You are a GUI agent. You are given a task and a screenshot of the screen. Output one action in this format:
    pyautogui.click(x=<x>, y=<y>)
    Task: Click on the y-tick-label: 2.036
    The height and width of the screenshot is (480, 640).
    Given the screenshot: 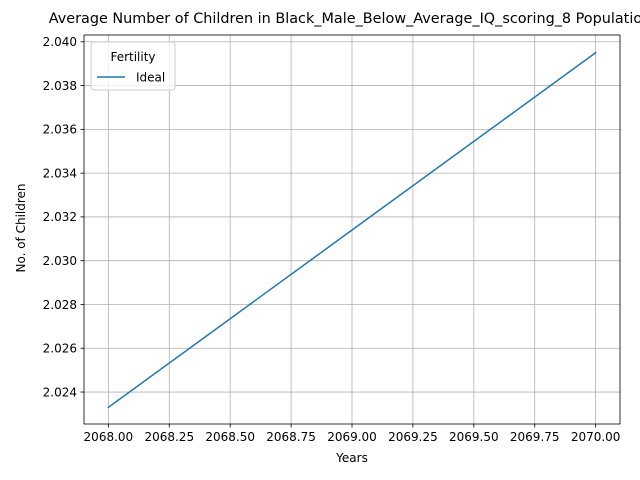 What is the action you would take?
    pyautogui.click(x=60, y=130)
    